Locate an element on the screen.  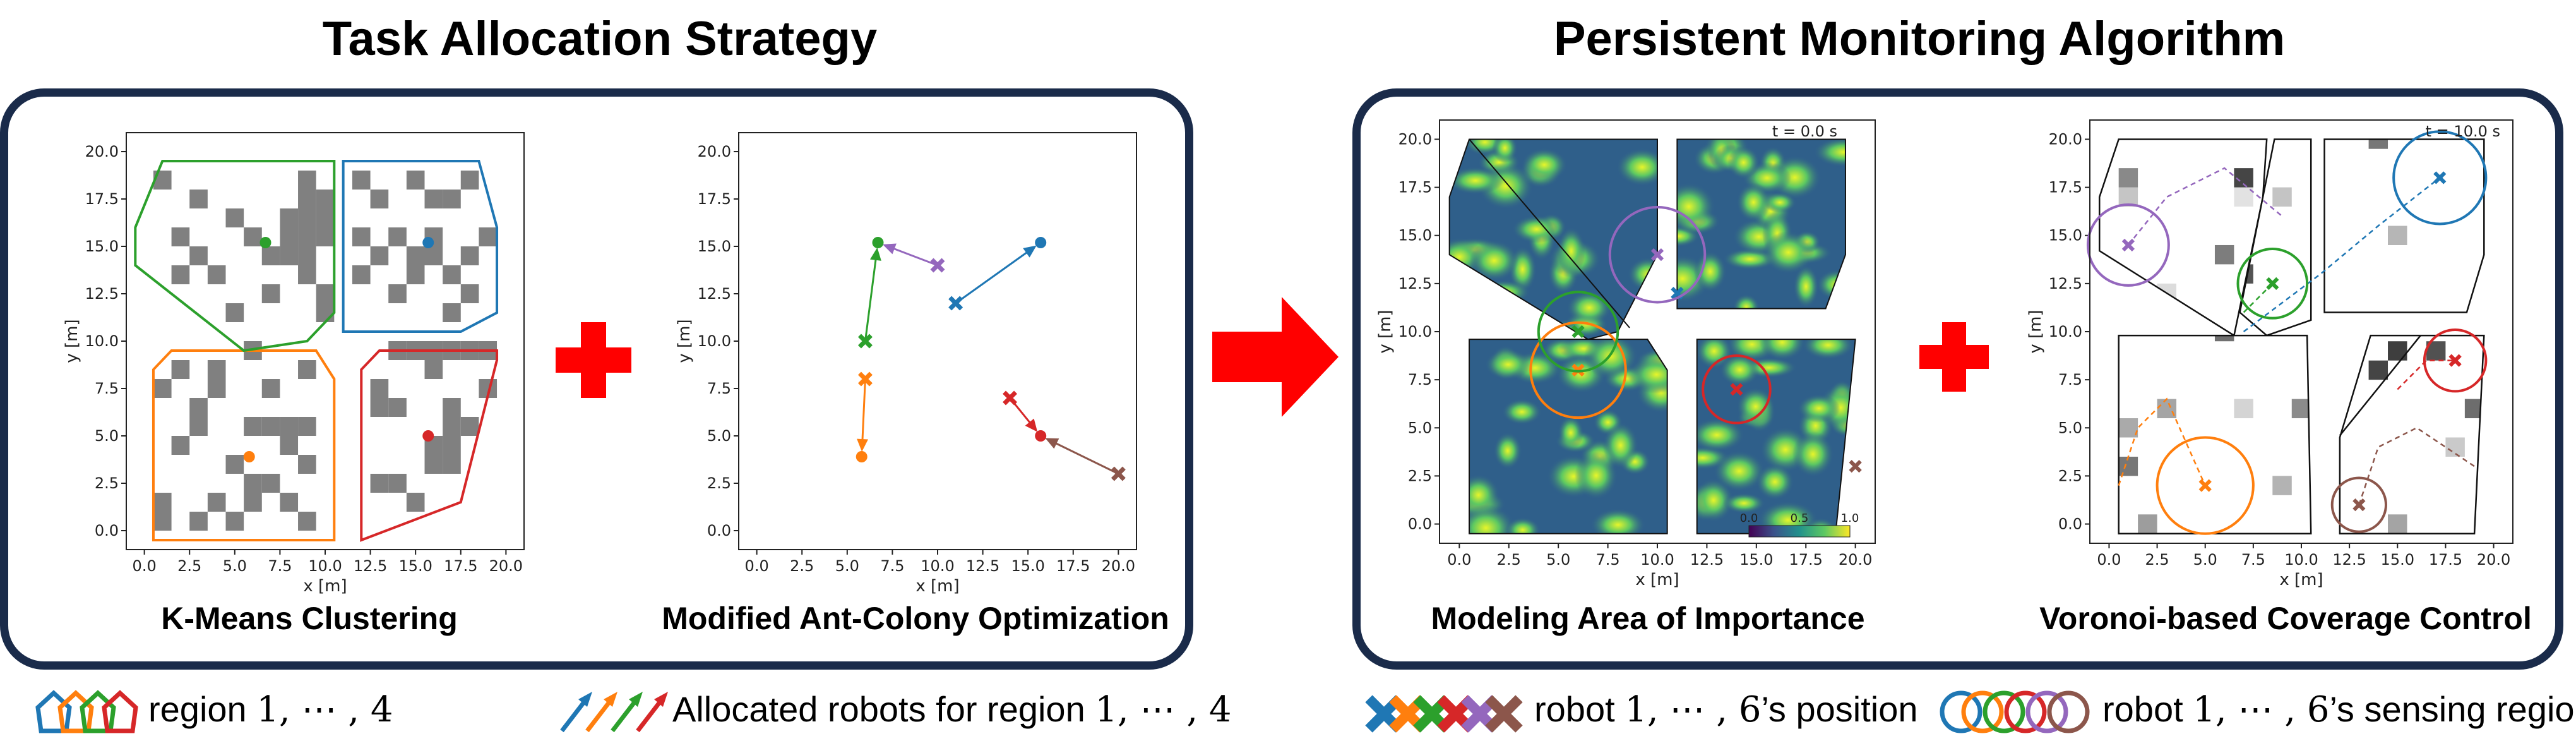
circle-blue-icon is located at coordinates (1961, 711).